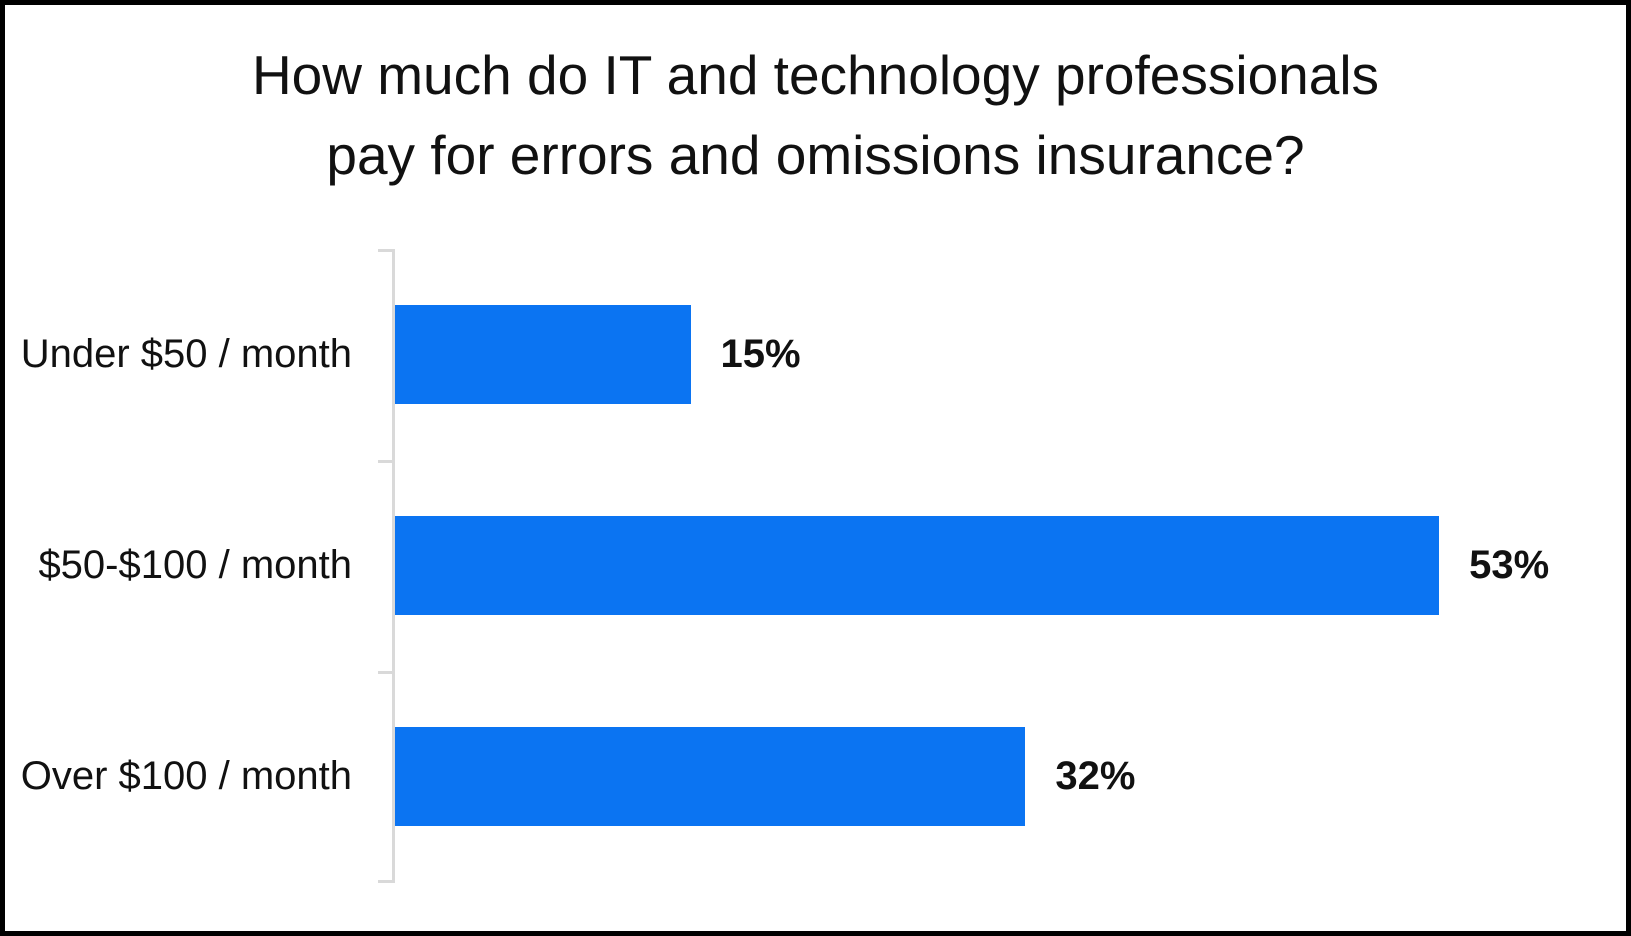 The width and height of the screenshot is (1631, 936). What do you see at coordinates (393, 566) in the screenshot?
I see `category-axis-line` at bounding box center [393, 566].